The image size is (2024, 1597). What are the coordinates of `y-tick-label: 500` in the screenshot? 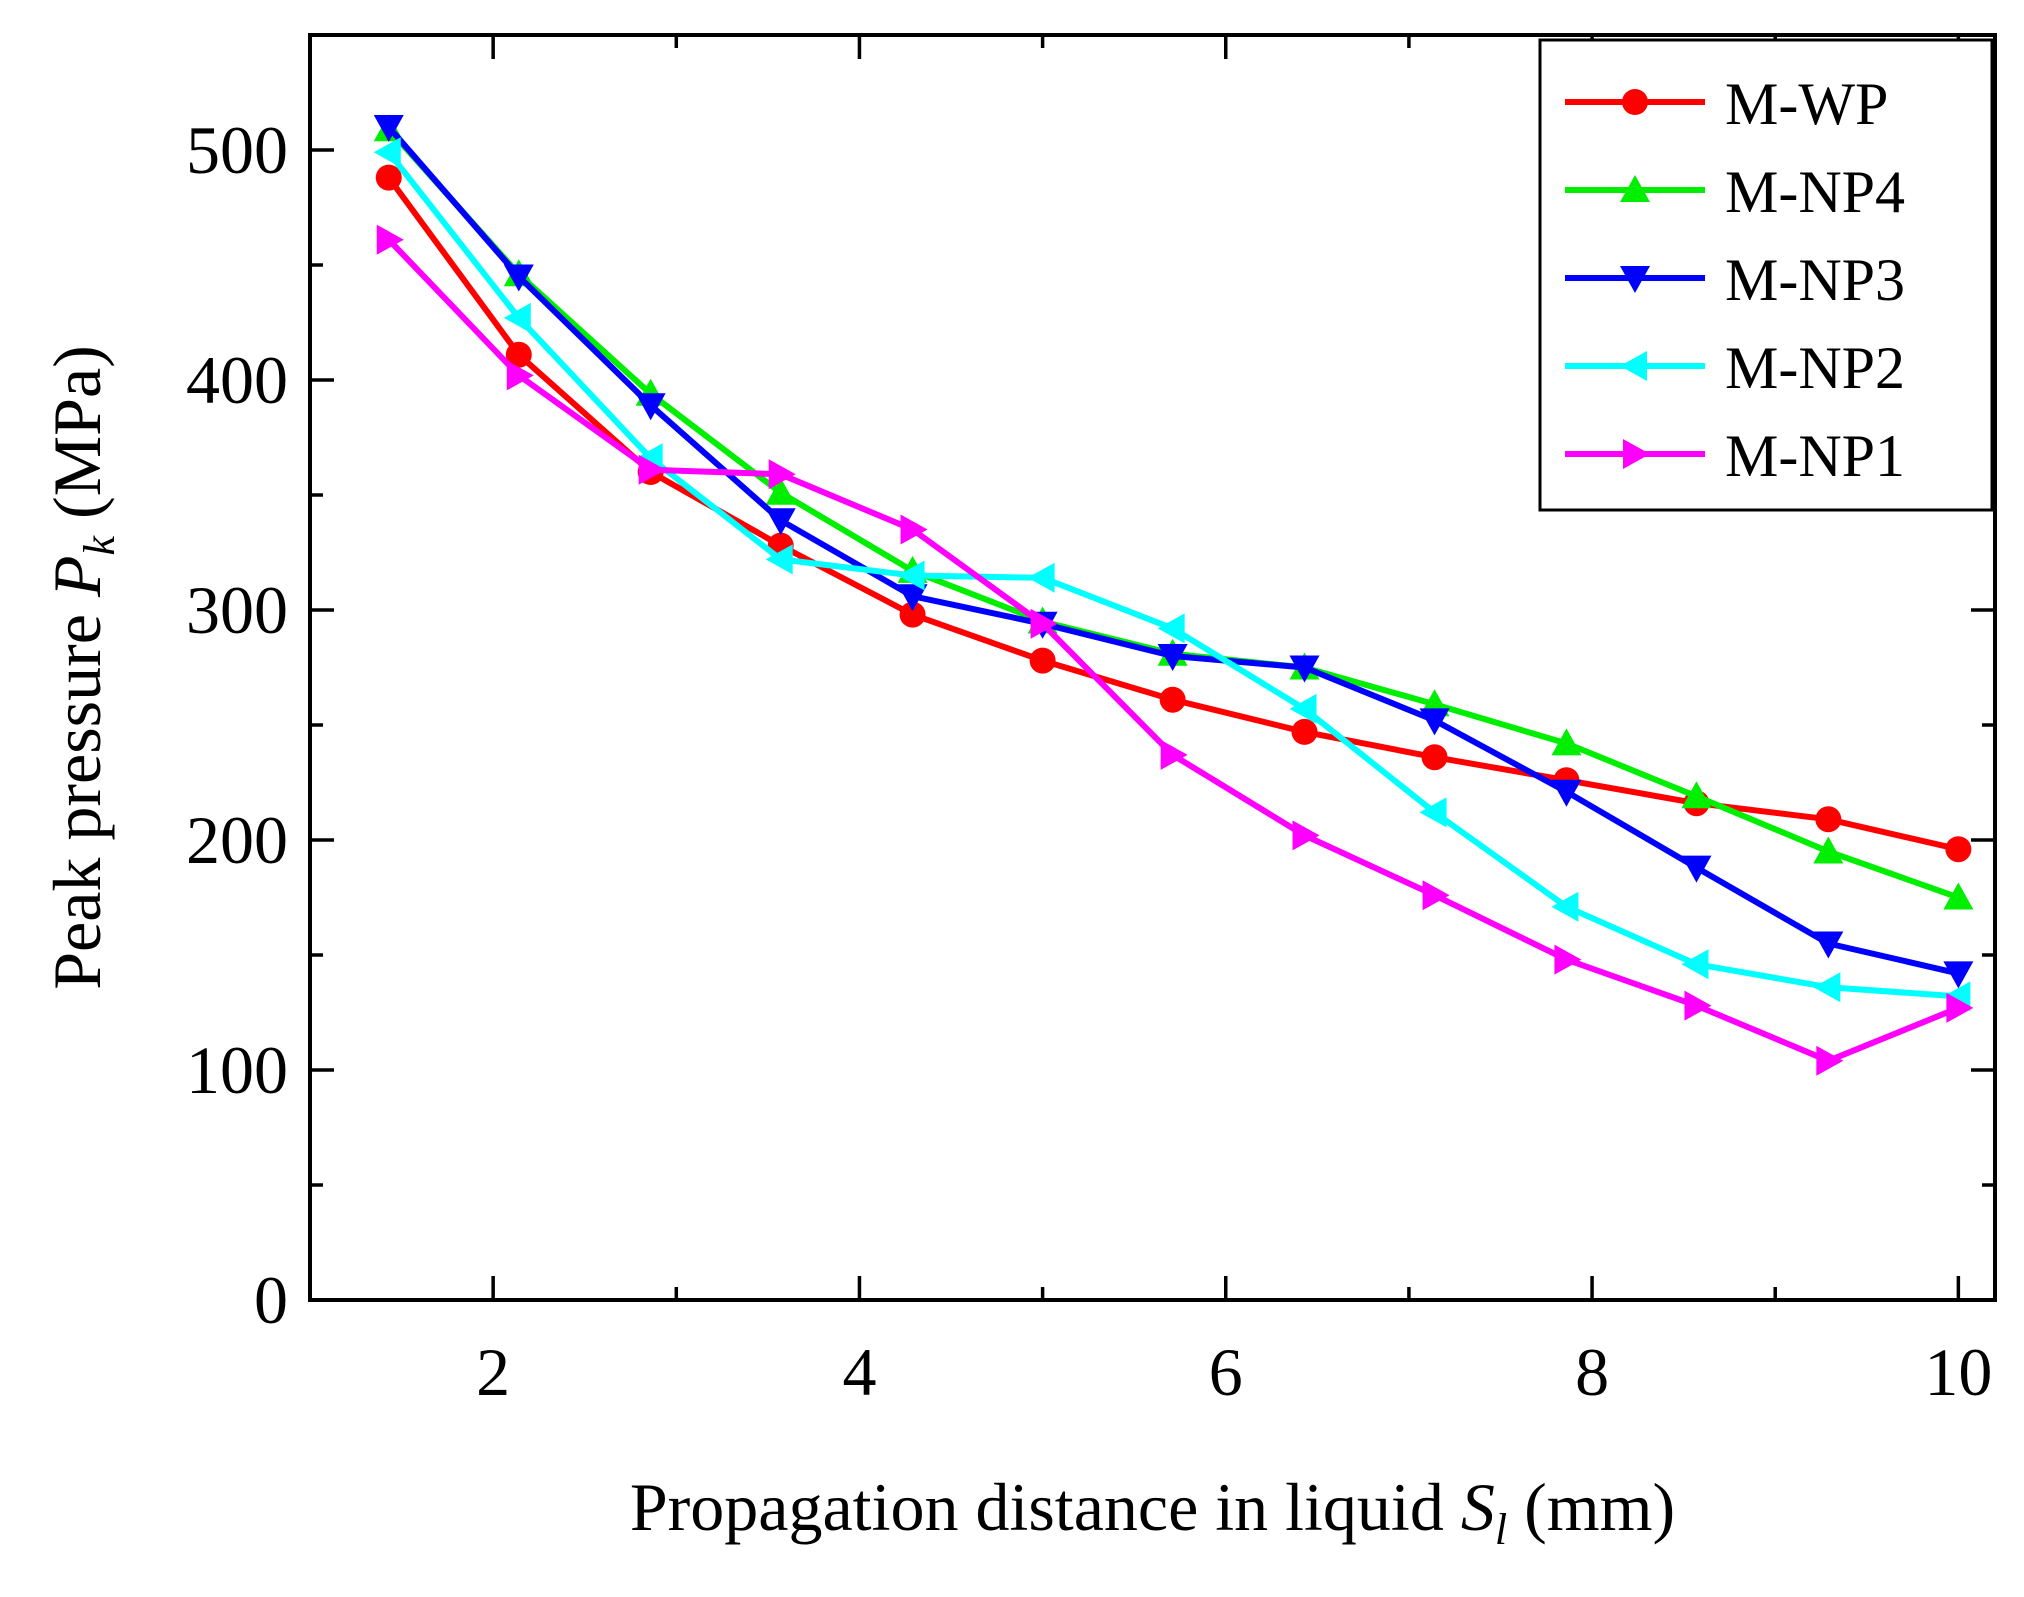 It's located at (237, 150).